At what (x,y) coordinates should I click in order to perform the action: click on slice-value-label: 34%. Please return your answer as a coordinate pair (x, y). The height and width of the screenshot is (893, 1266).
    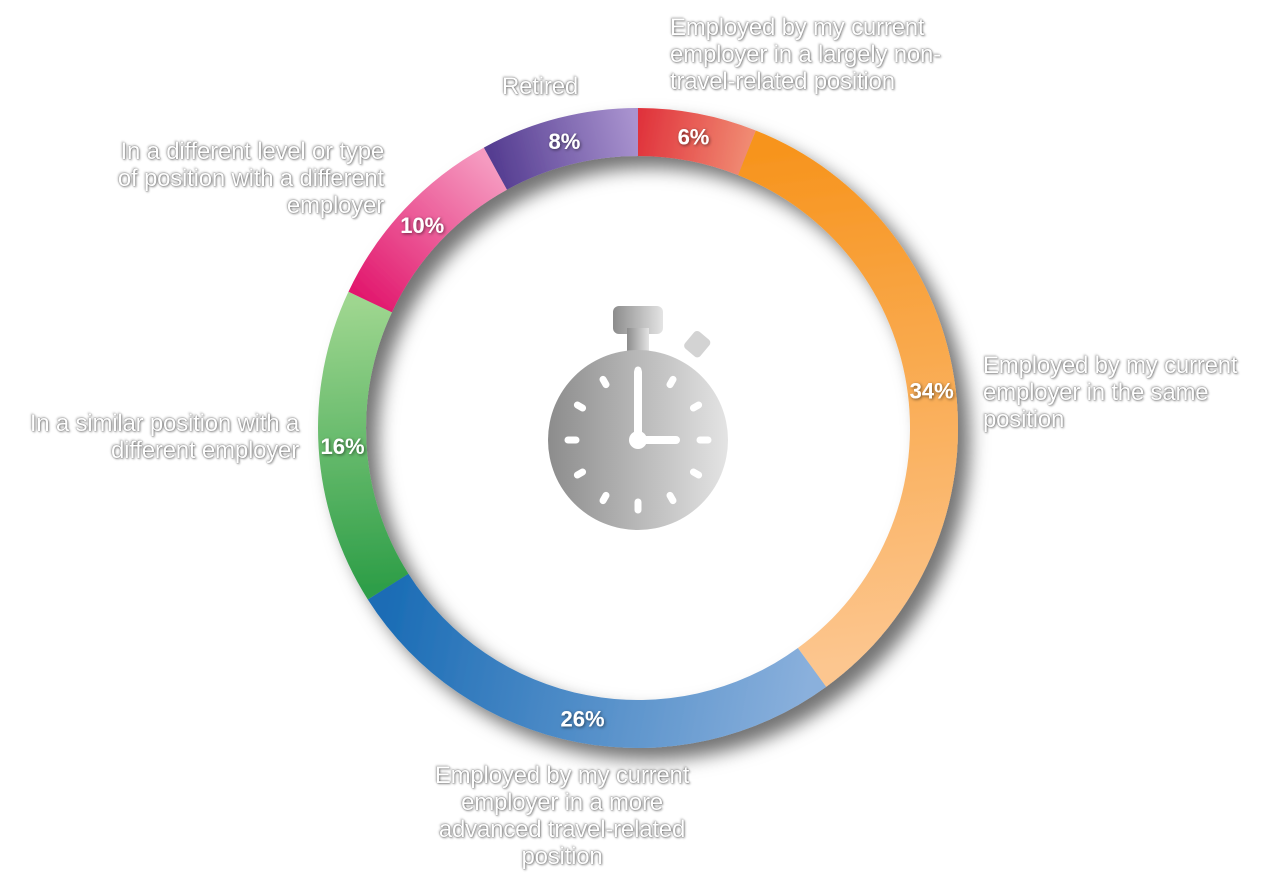
    Looking at the image, I should click on (932, 390).